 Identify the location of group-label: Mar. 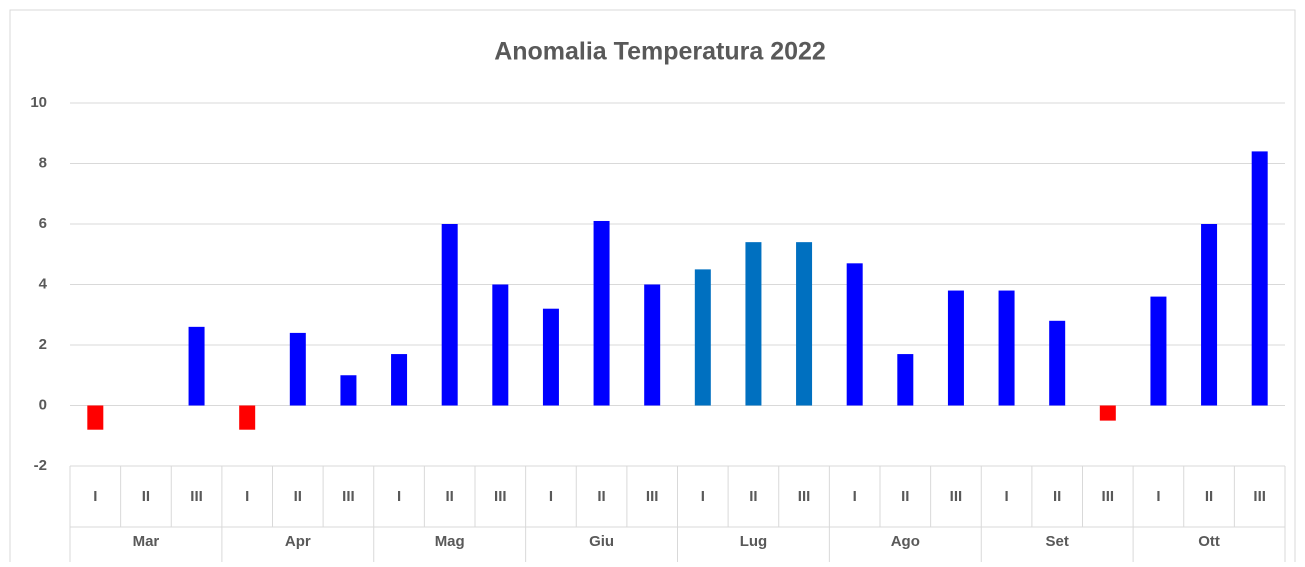
(146, 541).